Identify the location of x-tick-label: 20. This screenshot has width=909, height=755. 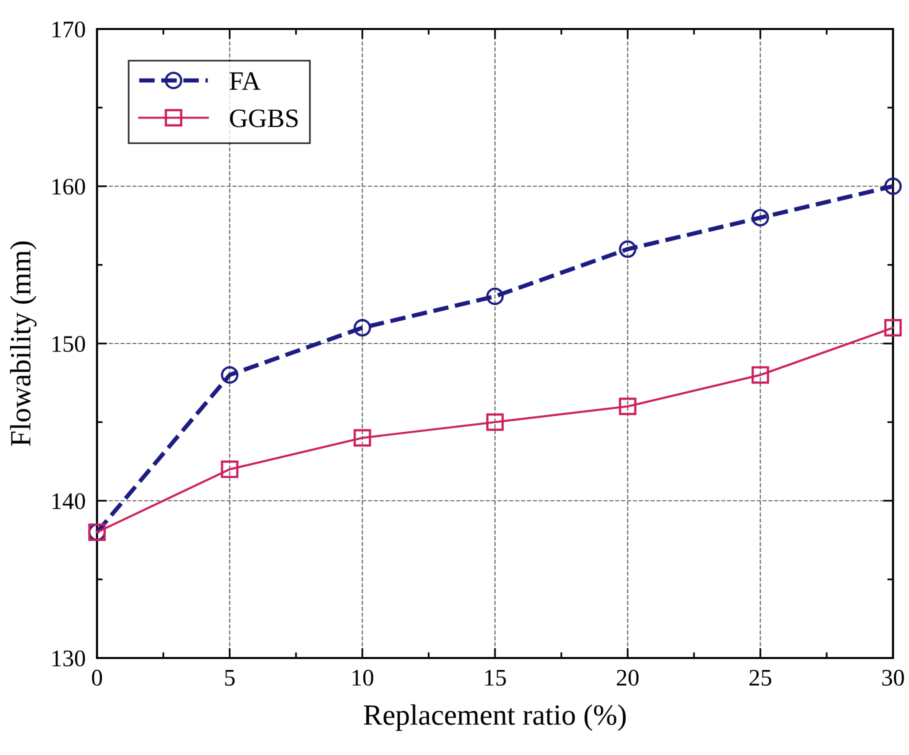
(627, 678).